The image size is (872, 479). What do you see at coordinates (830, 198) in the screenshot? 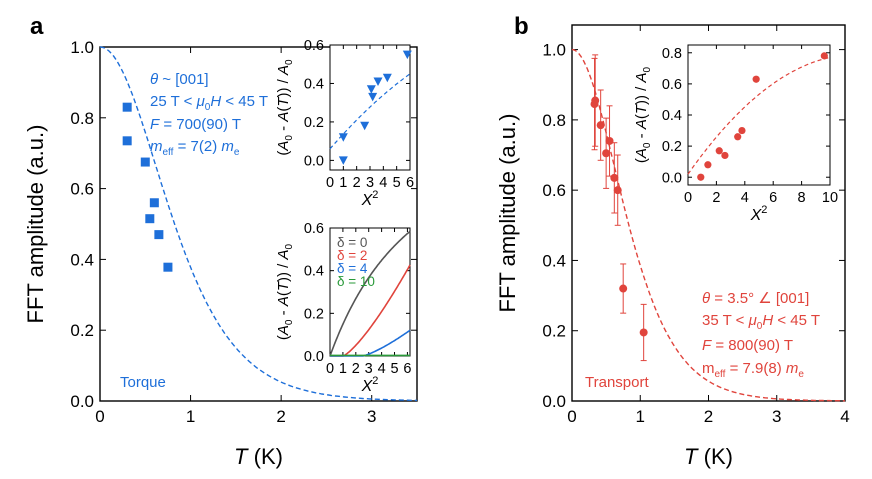
I see `b-inset-xtick-label: 10` at bounding box center [830, 198].